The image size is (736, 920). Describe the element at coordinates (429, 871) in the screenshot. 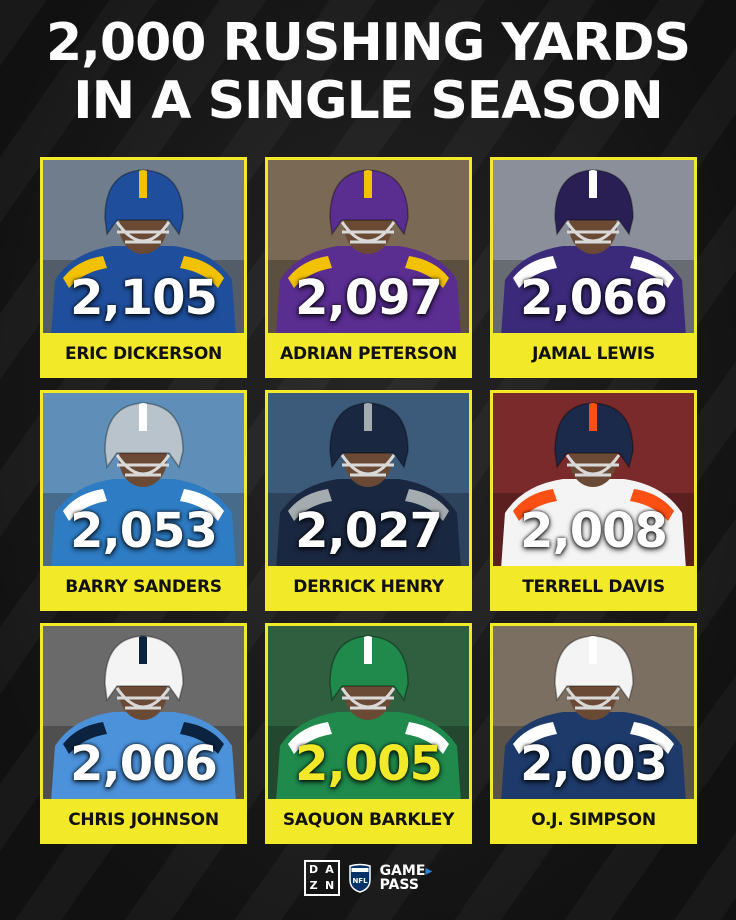

I see `arrow-icon: ▸` at that location.